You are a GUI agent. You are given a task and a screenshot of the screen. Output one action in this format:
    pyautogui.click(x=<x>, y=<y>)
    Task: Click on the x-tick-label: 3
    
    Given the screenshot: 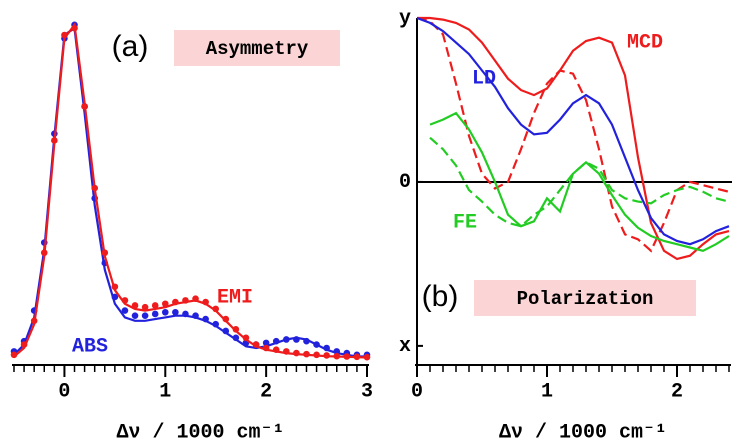 What is the action you would take?
    pyautogui.click(x=367, y=391)
    